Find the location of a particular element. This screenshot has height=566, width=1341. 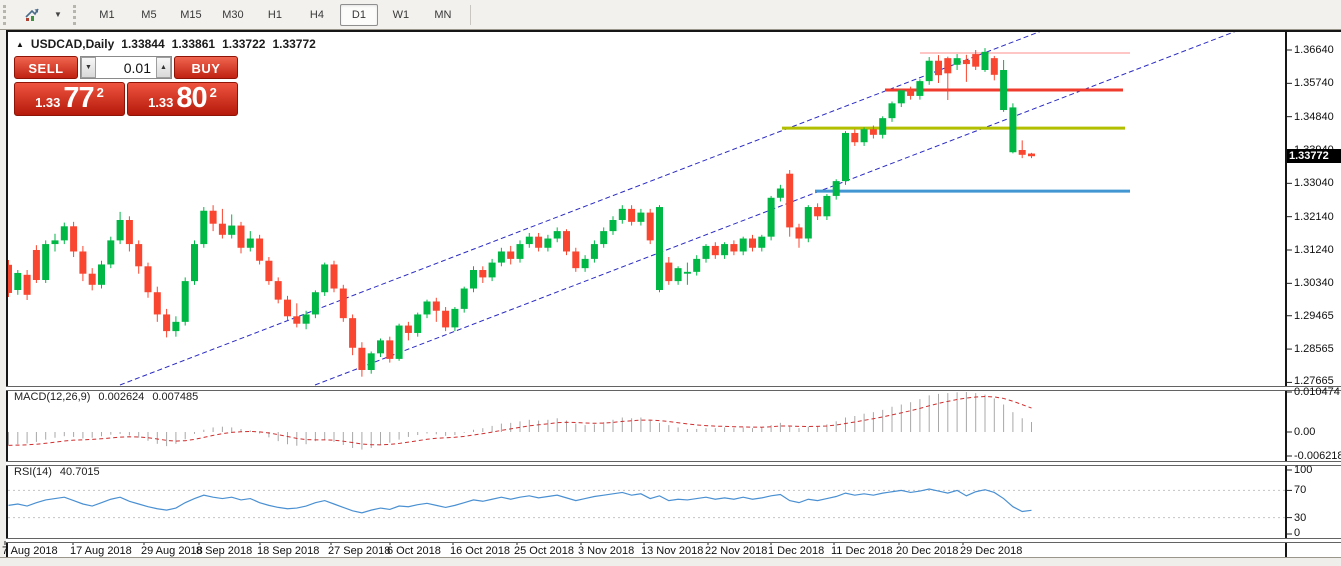

timeframe-buttons: M1 M5 M15 M30 H1 H4 D1 W1 MN is located at coordinates (275, 14).